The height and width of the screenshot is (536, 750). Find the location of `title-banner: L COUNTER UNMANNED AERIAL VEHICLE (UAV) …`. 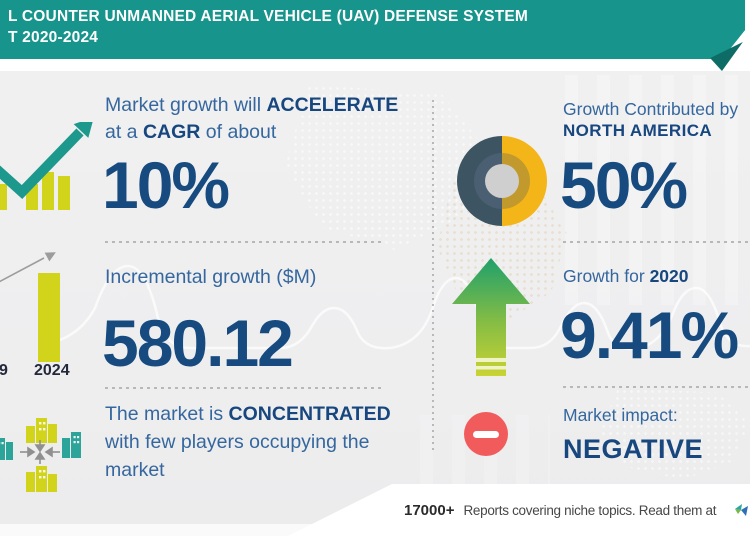

title-banner: L COUNTER UNMANNED AERIAL VEHICLE (UAV) … is located at coordinates (372, 29).